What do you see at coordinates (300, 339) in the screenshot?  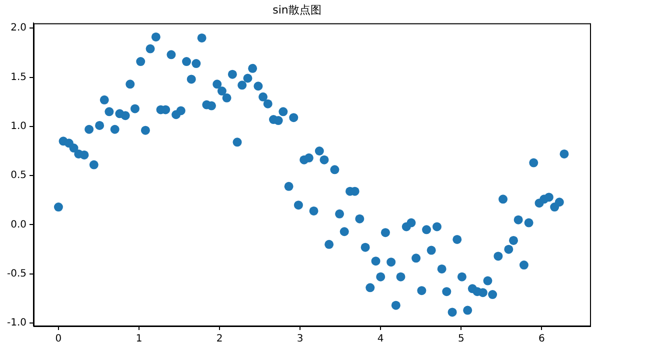 I see `x-tick-label: 3` at bounding box center [300, 339].